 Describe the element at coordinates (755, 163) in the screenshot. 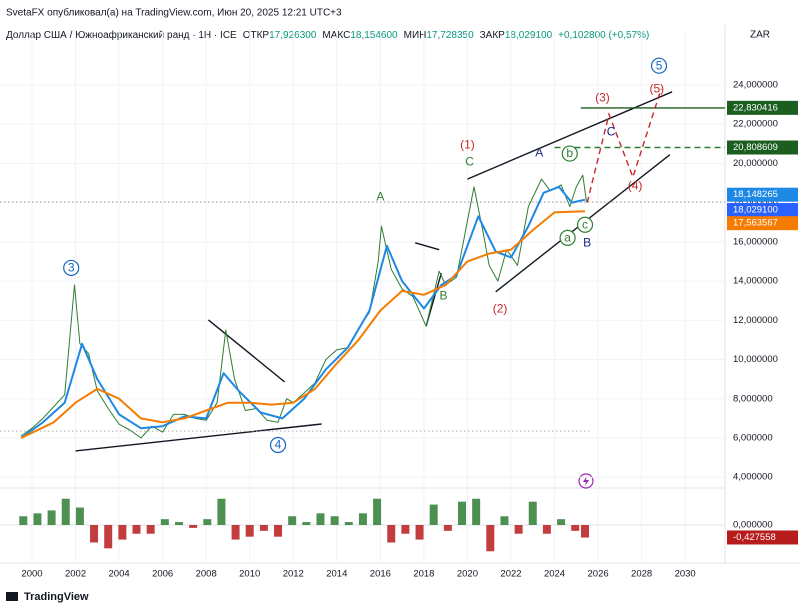

I see `y-tick-label: 20,000000` at that location.